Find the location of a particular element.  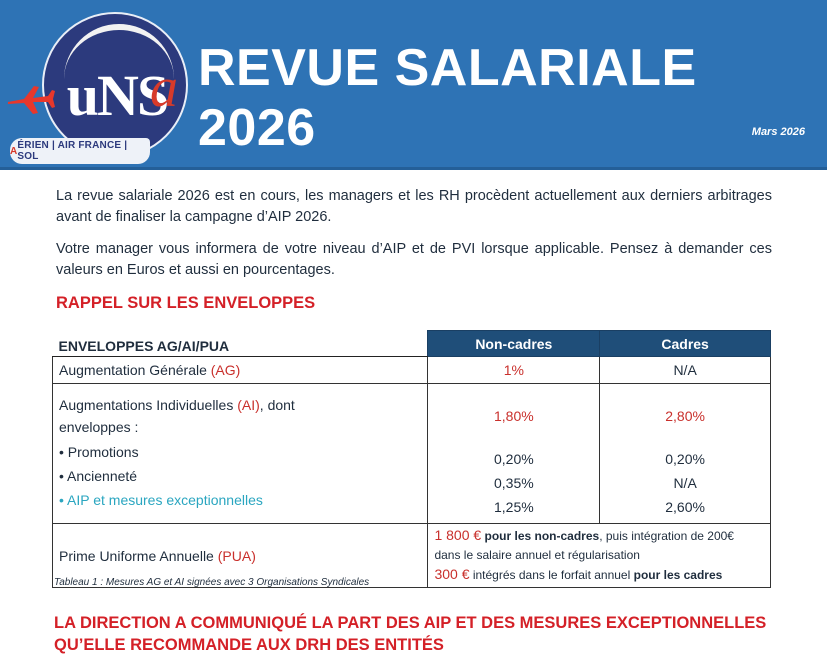

ai-label-line-2: enveloppes : is located at coordinates (99, 427).